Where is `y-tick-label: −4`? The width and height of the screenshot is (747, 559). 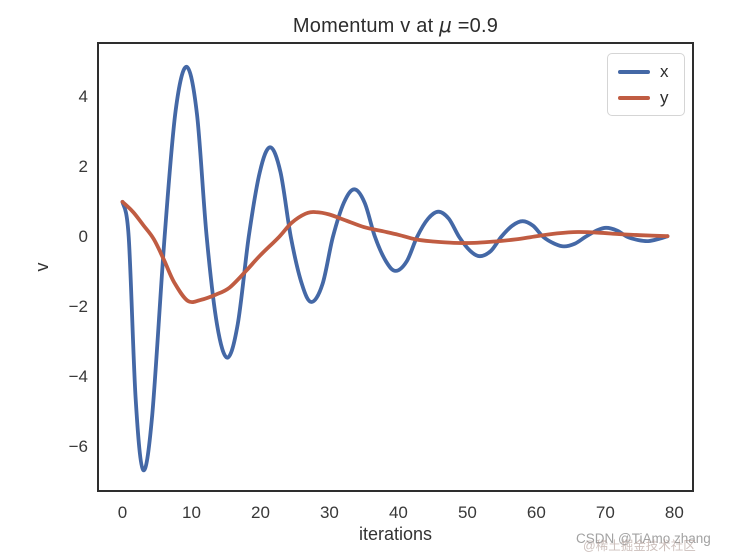 y-tick-label: −4 is located at coordinates (78, 376).